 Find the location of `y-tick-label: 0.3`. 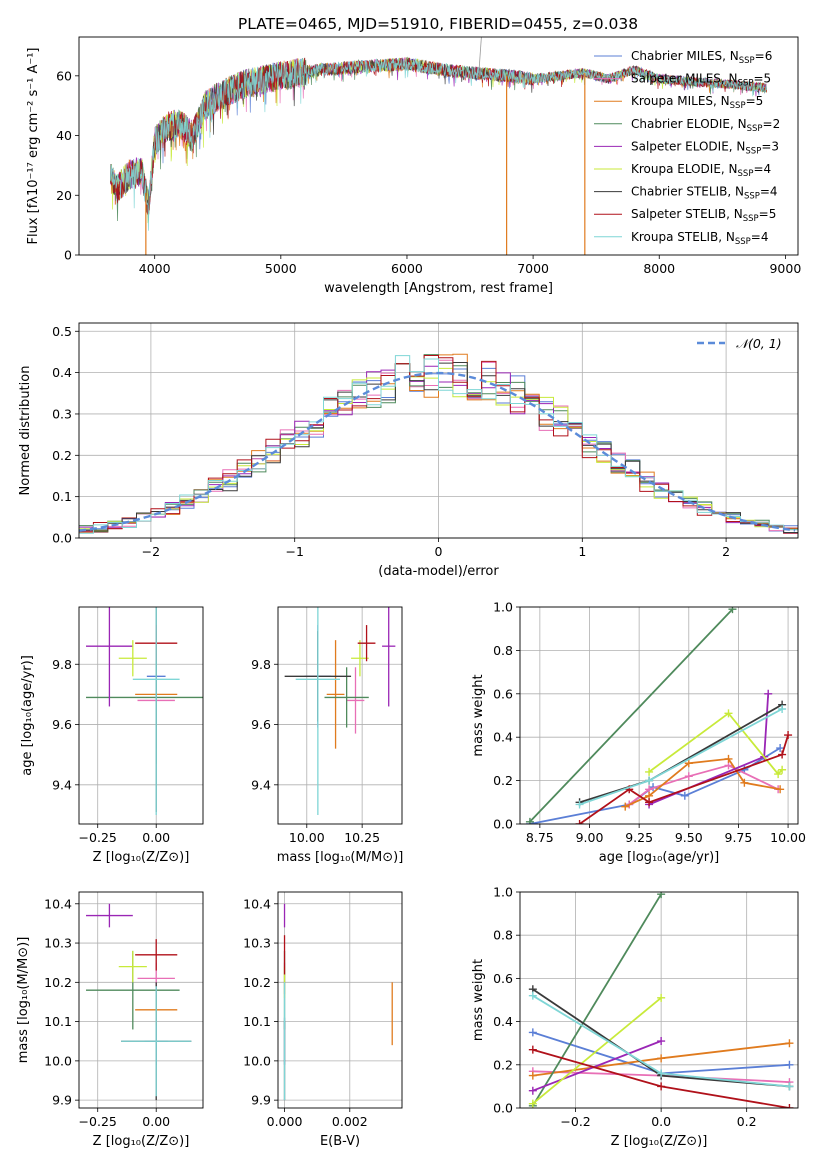

y-tick-label: 0.3 is located at coordinates (62, 413).